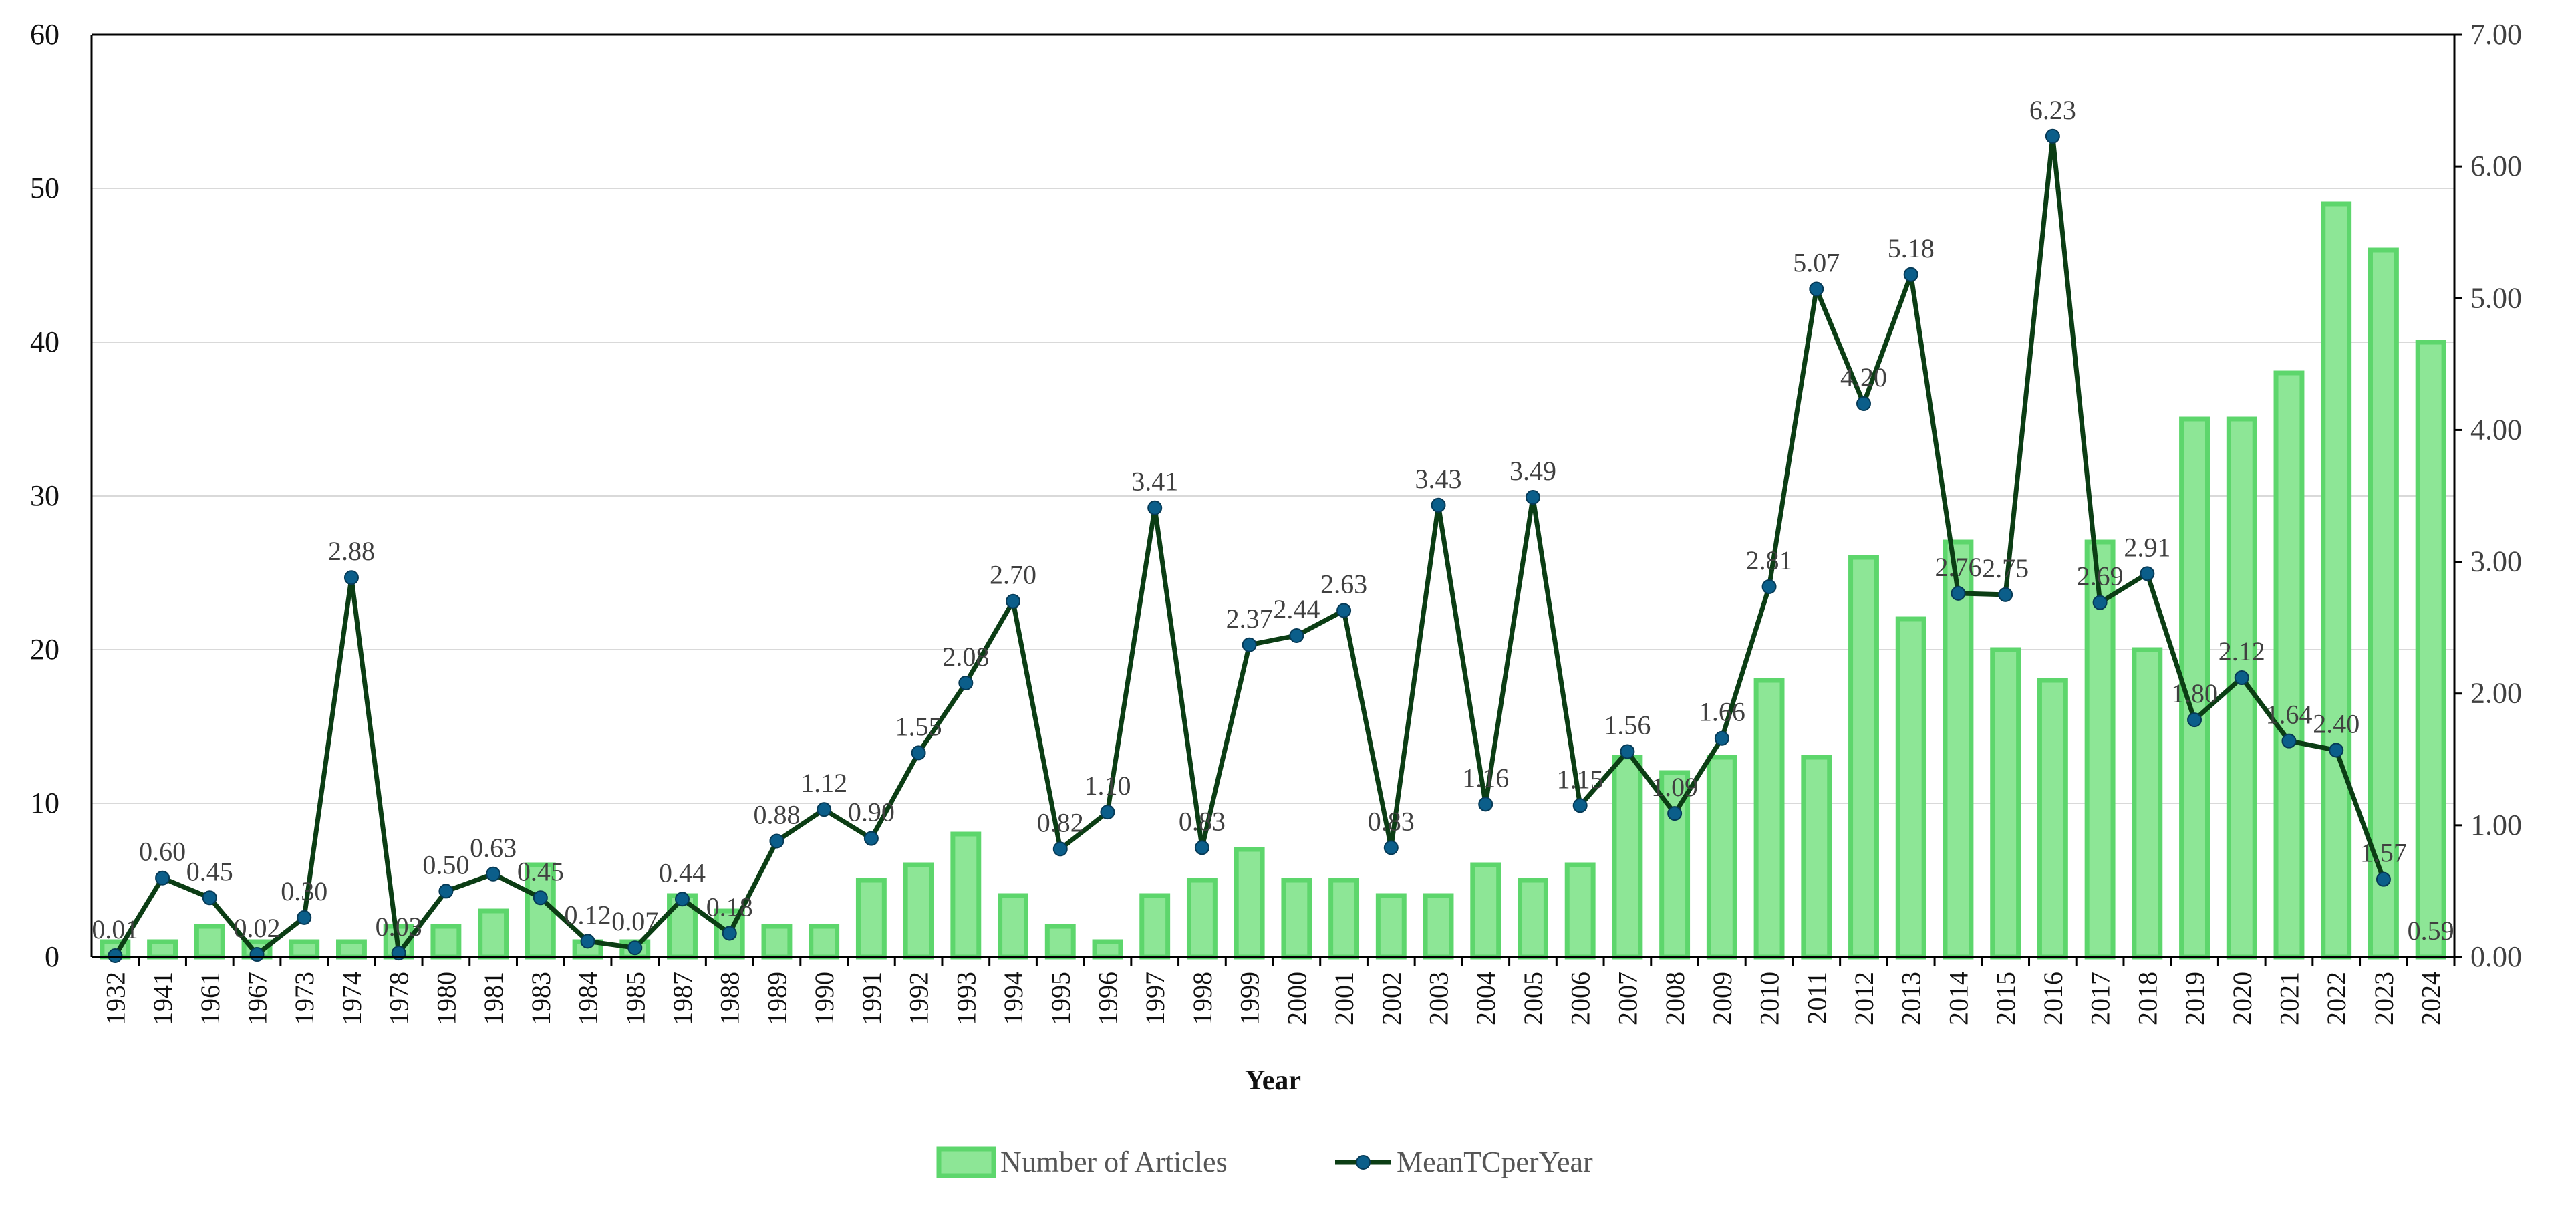  What do you see at coordinates (163, 998) in the screenshot?
I see `x-tick-label: 1941` at bounding box center [163, 998].